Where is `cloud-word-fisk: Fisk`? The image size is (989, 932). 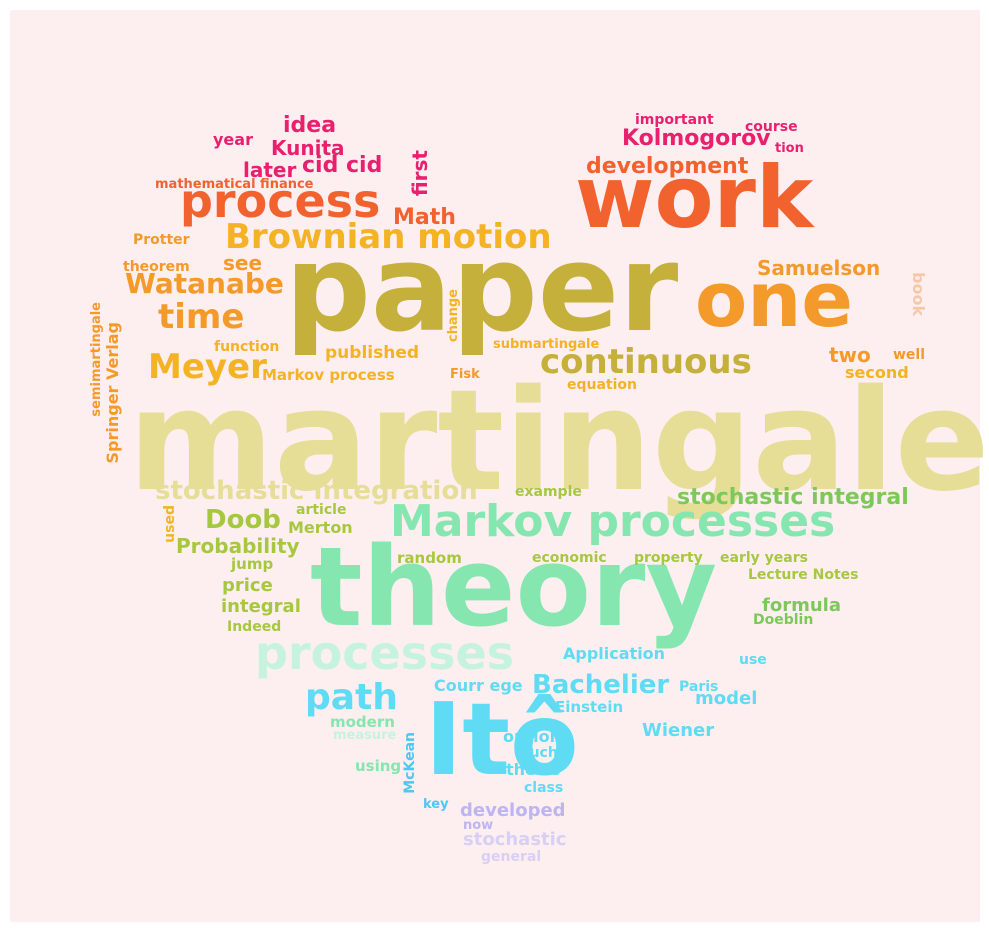 cloud-word-fisk: Fisk is located at coordinates (465, 374).